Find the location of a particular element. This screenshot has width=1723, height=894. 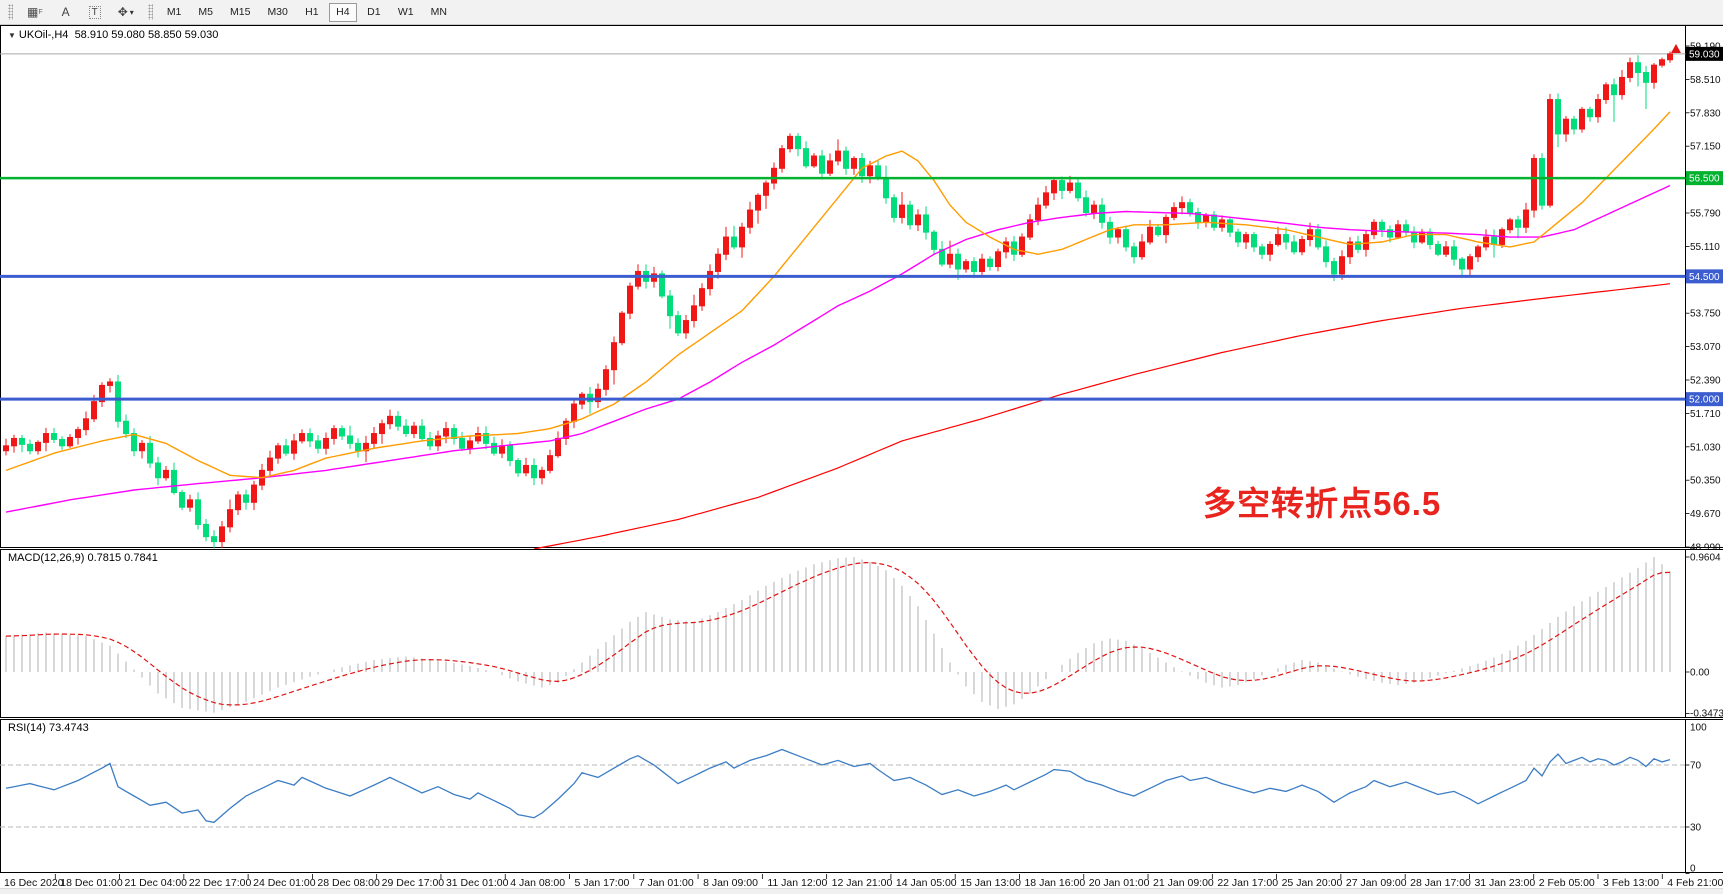

svg-text: 4 Jan 08:00 is located at coordinates (537, 883).